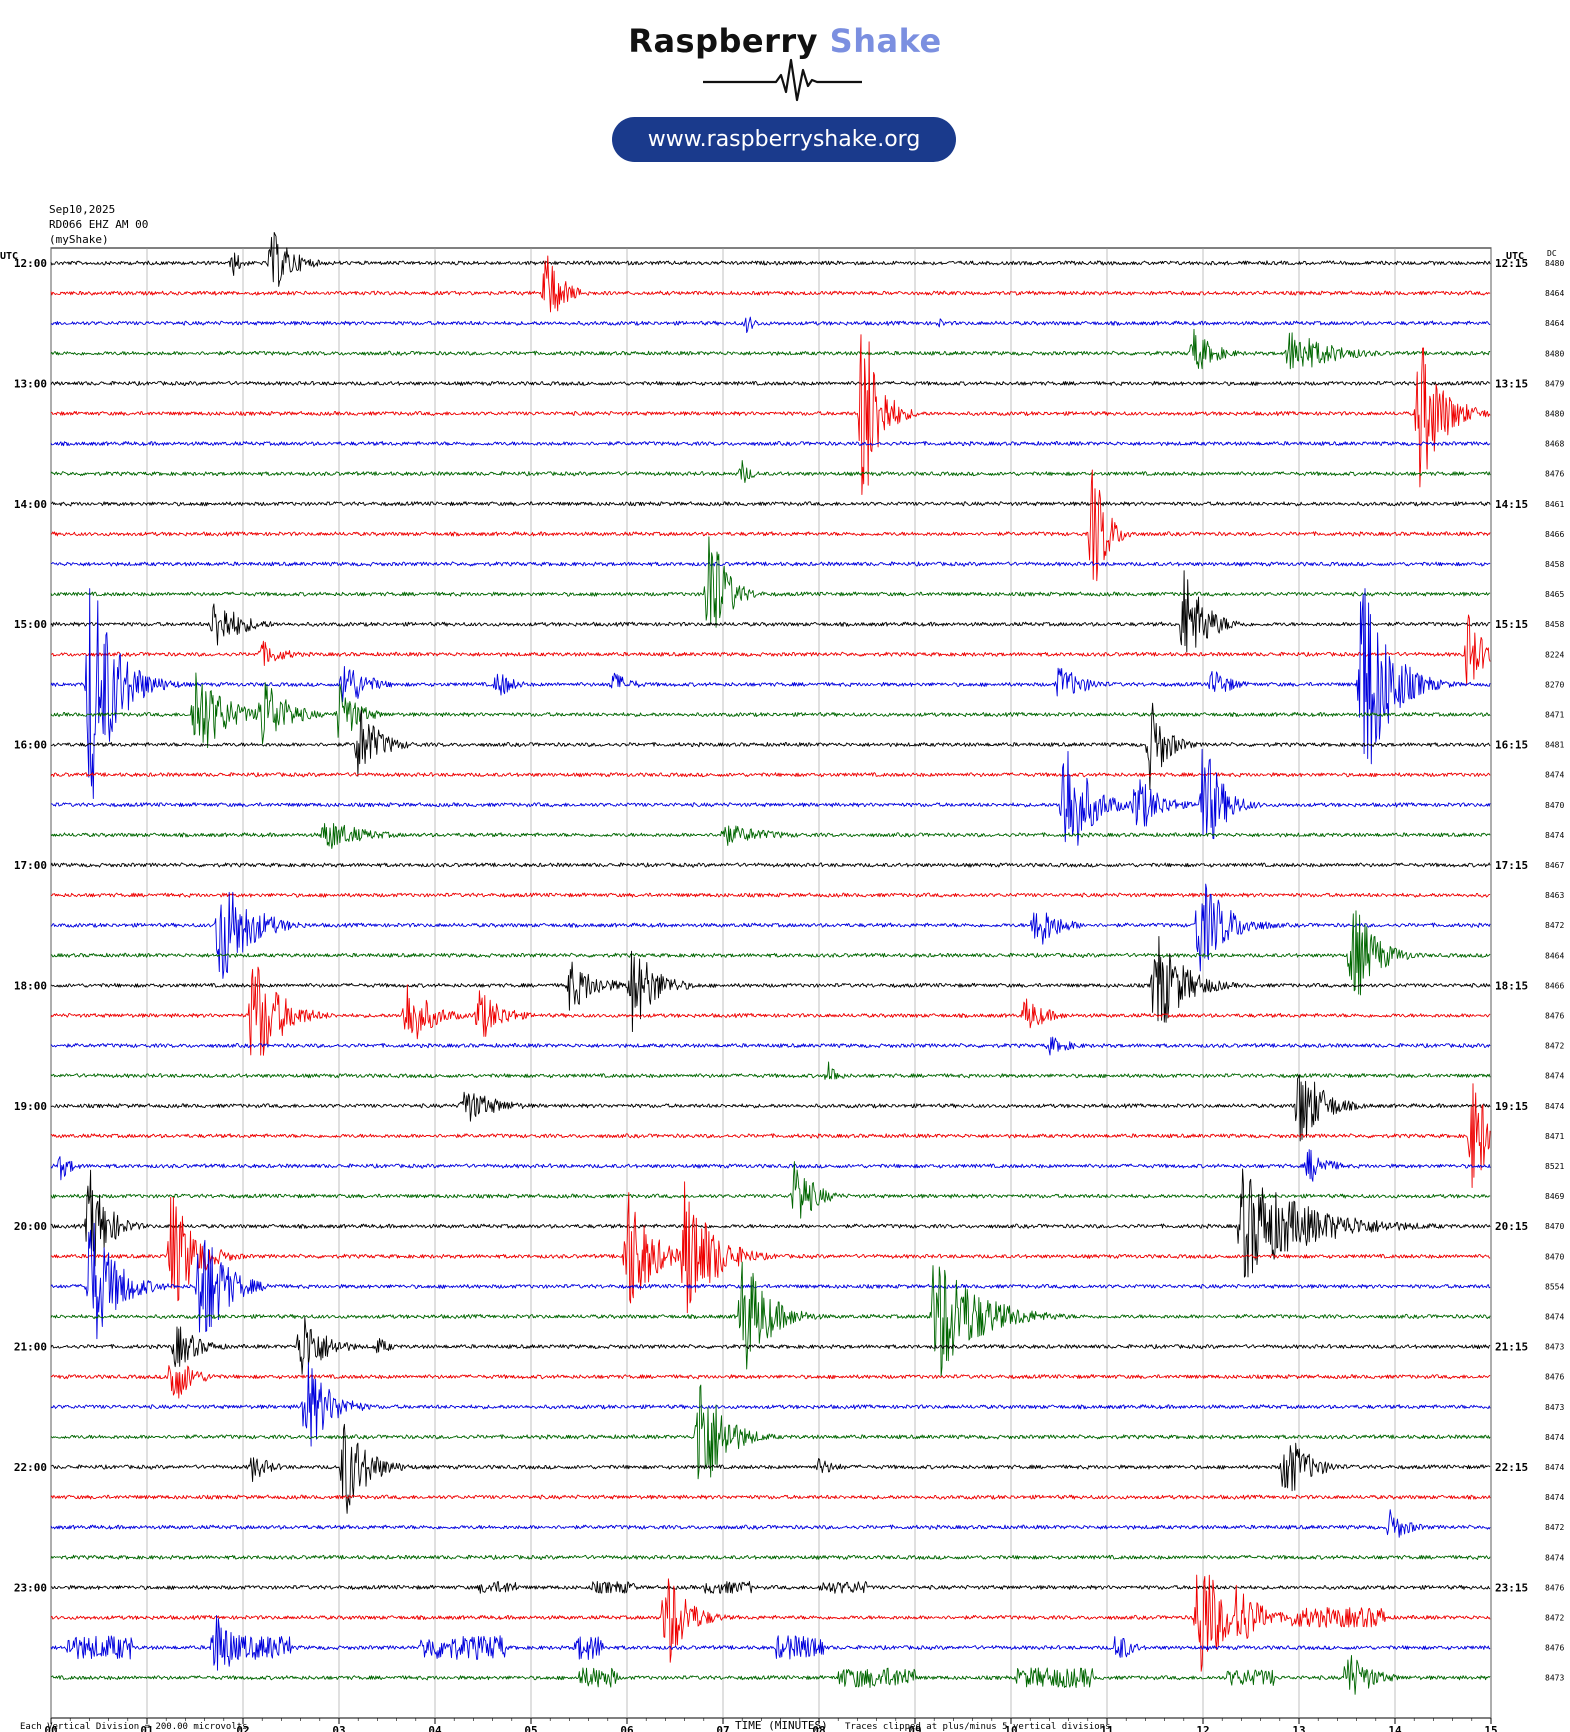  What do you see at coordinates (782, 80) in the screenshot?
I see `logo-waveform-icon` at bounding box center [782, 80].